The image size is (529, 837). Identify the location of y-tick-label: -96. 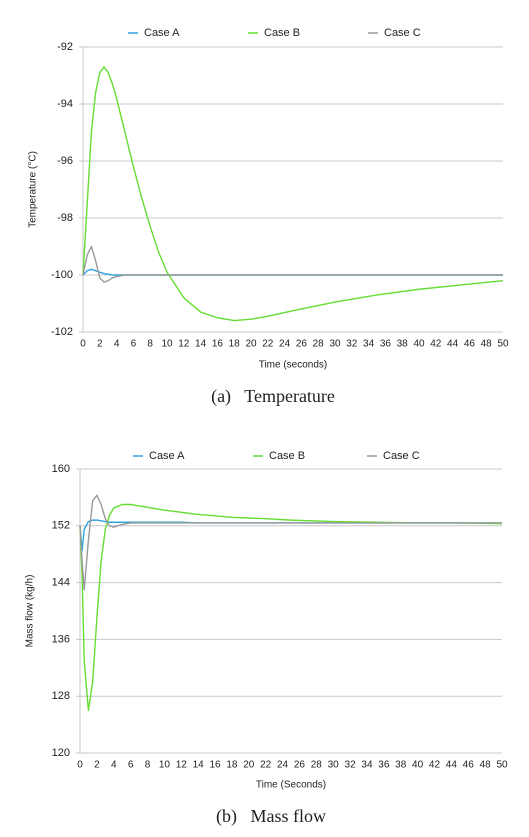
(65, 161).